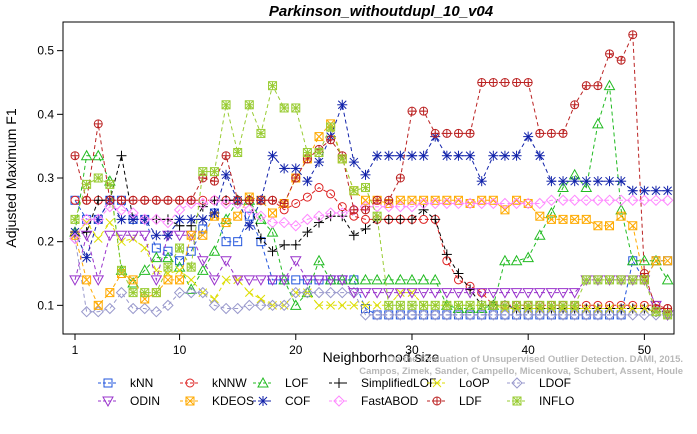  I want to click on data-point-knnw, so click(424, 219).